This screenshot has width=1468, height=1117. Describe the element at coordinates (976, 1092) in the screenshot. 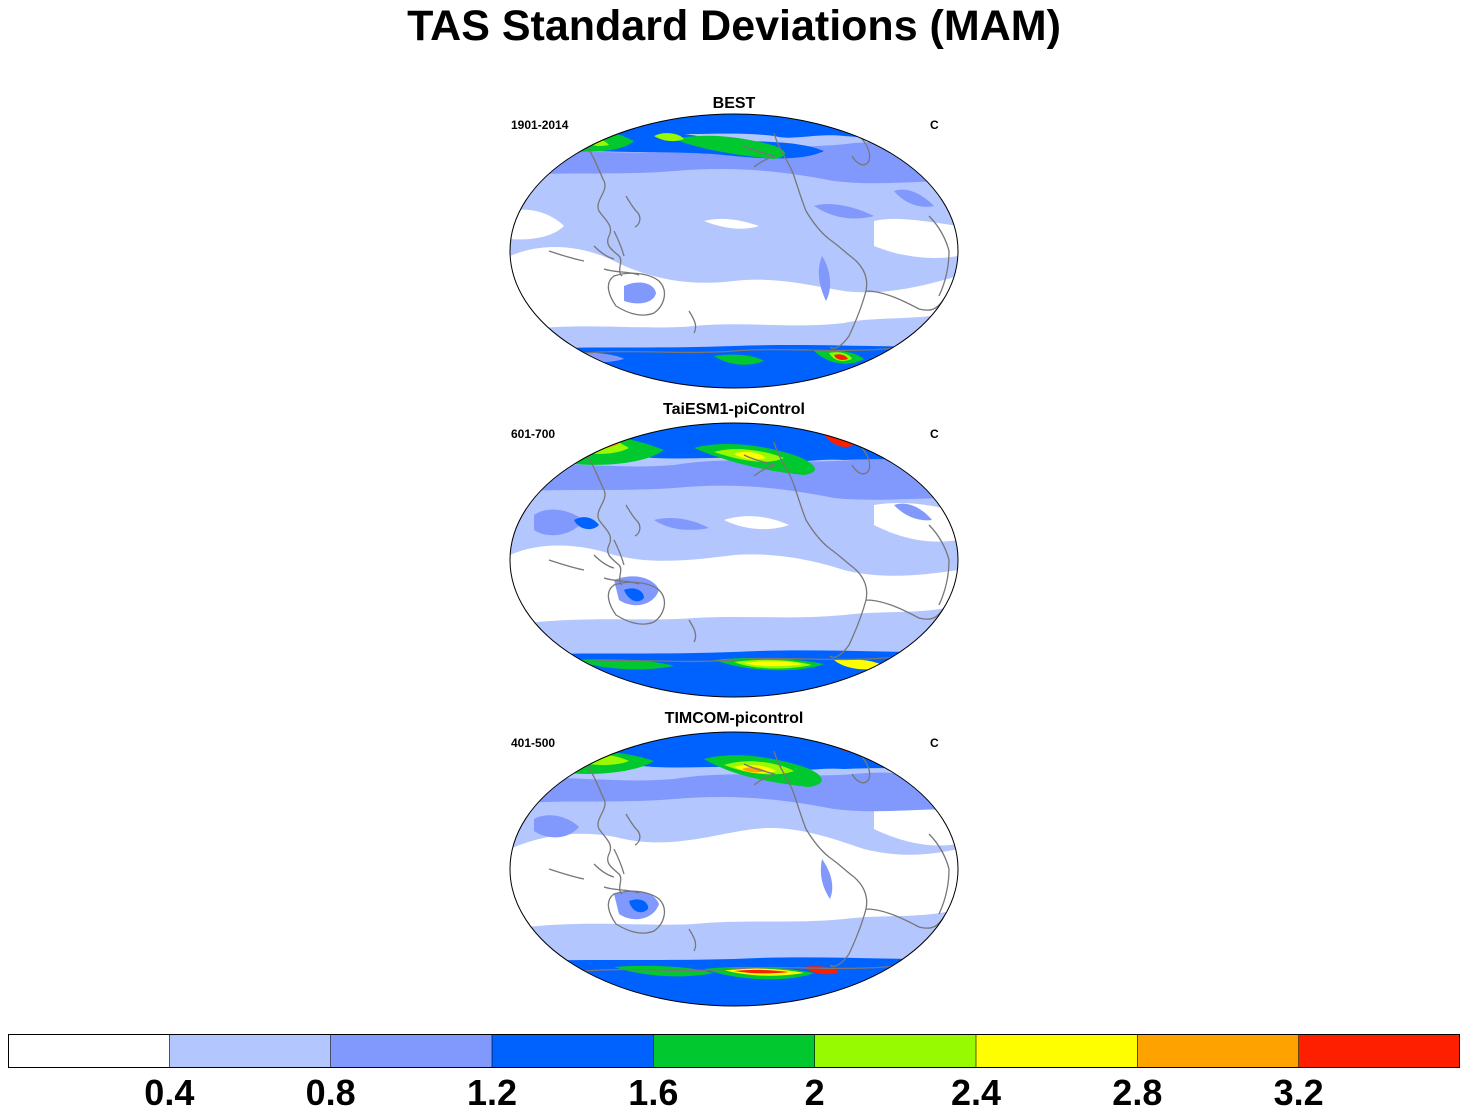

I see `colorbar-tick-label: 2.4` at that location.